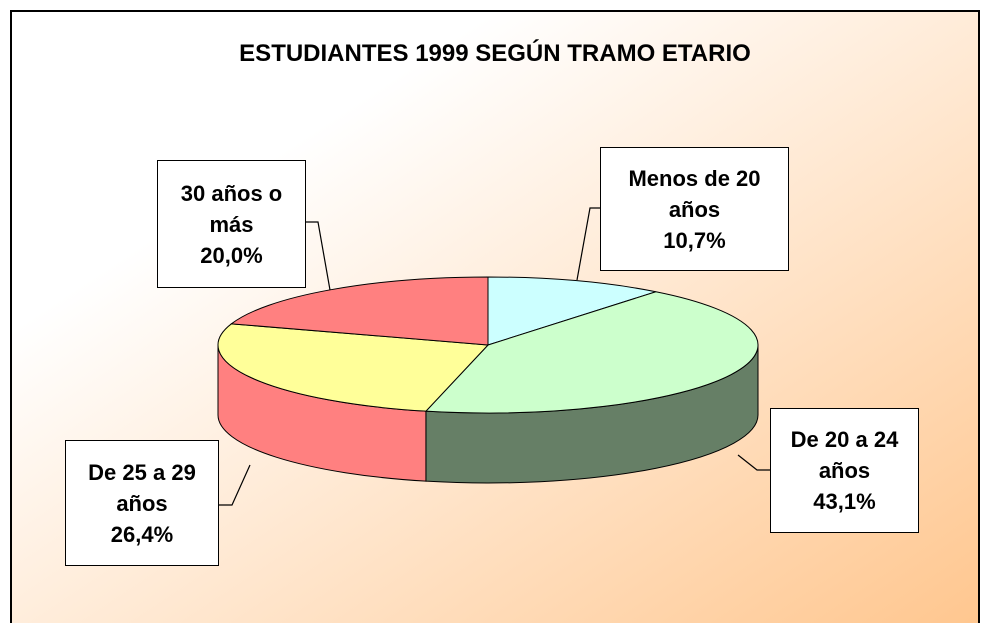  What do you see at coordinates (844, 501) in the screenshot?
I see `value-label: 43,1%` at bounding box center [844, 501].